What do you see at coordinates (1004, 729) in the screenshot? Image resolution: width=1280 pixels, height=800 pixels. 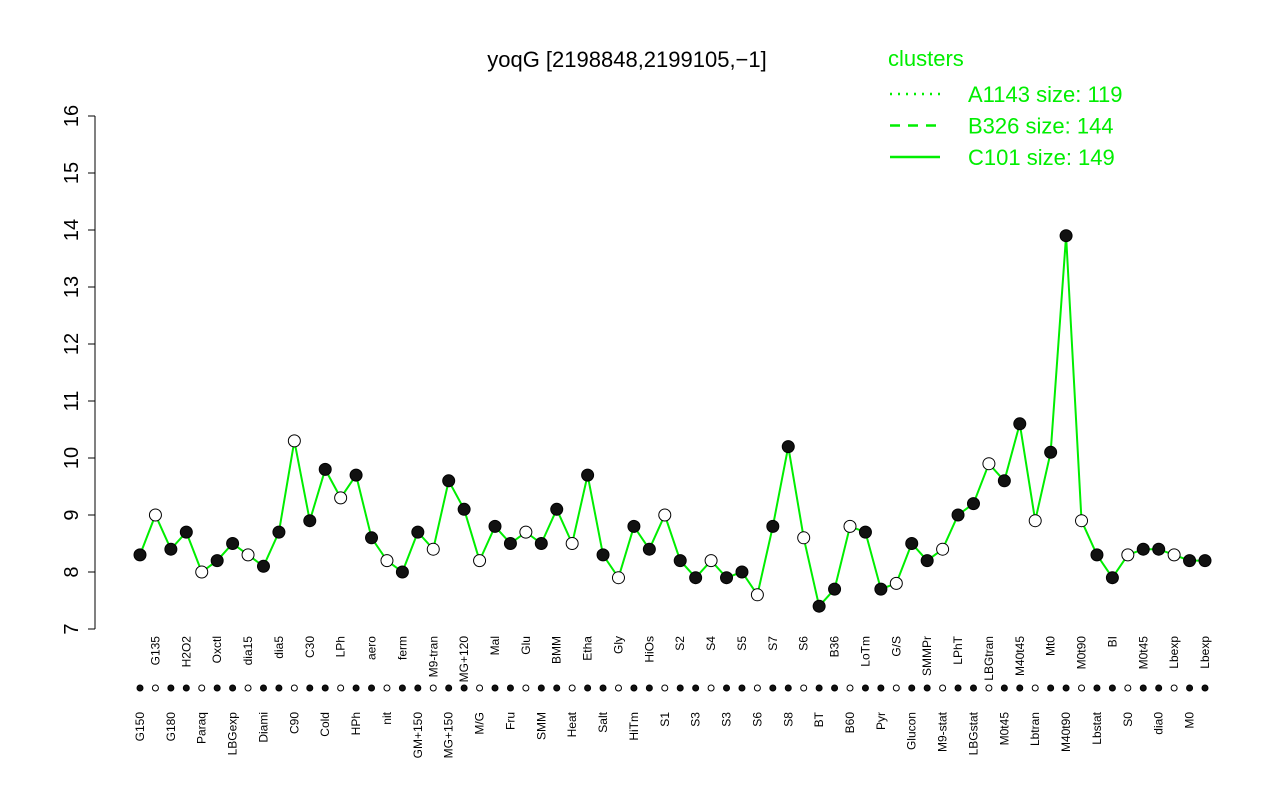 I see `x-tick-label: M0t45` at bounding box center [1004, 729].